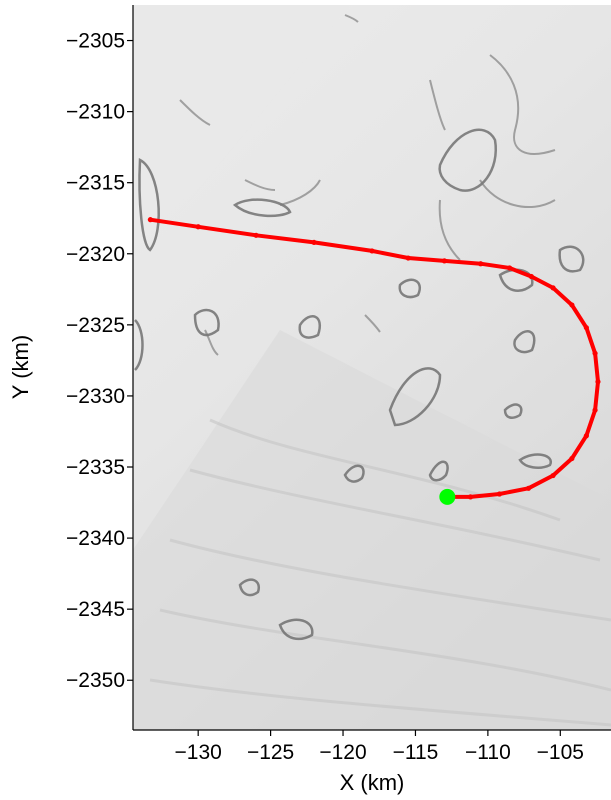 The image size is (611, 800). What do you see at coordinates (379, 747) in the screenshot?
I see `x-axis-ticks: −130 −125 −120 −115 −110 −105` at bounding box center [379, 747].